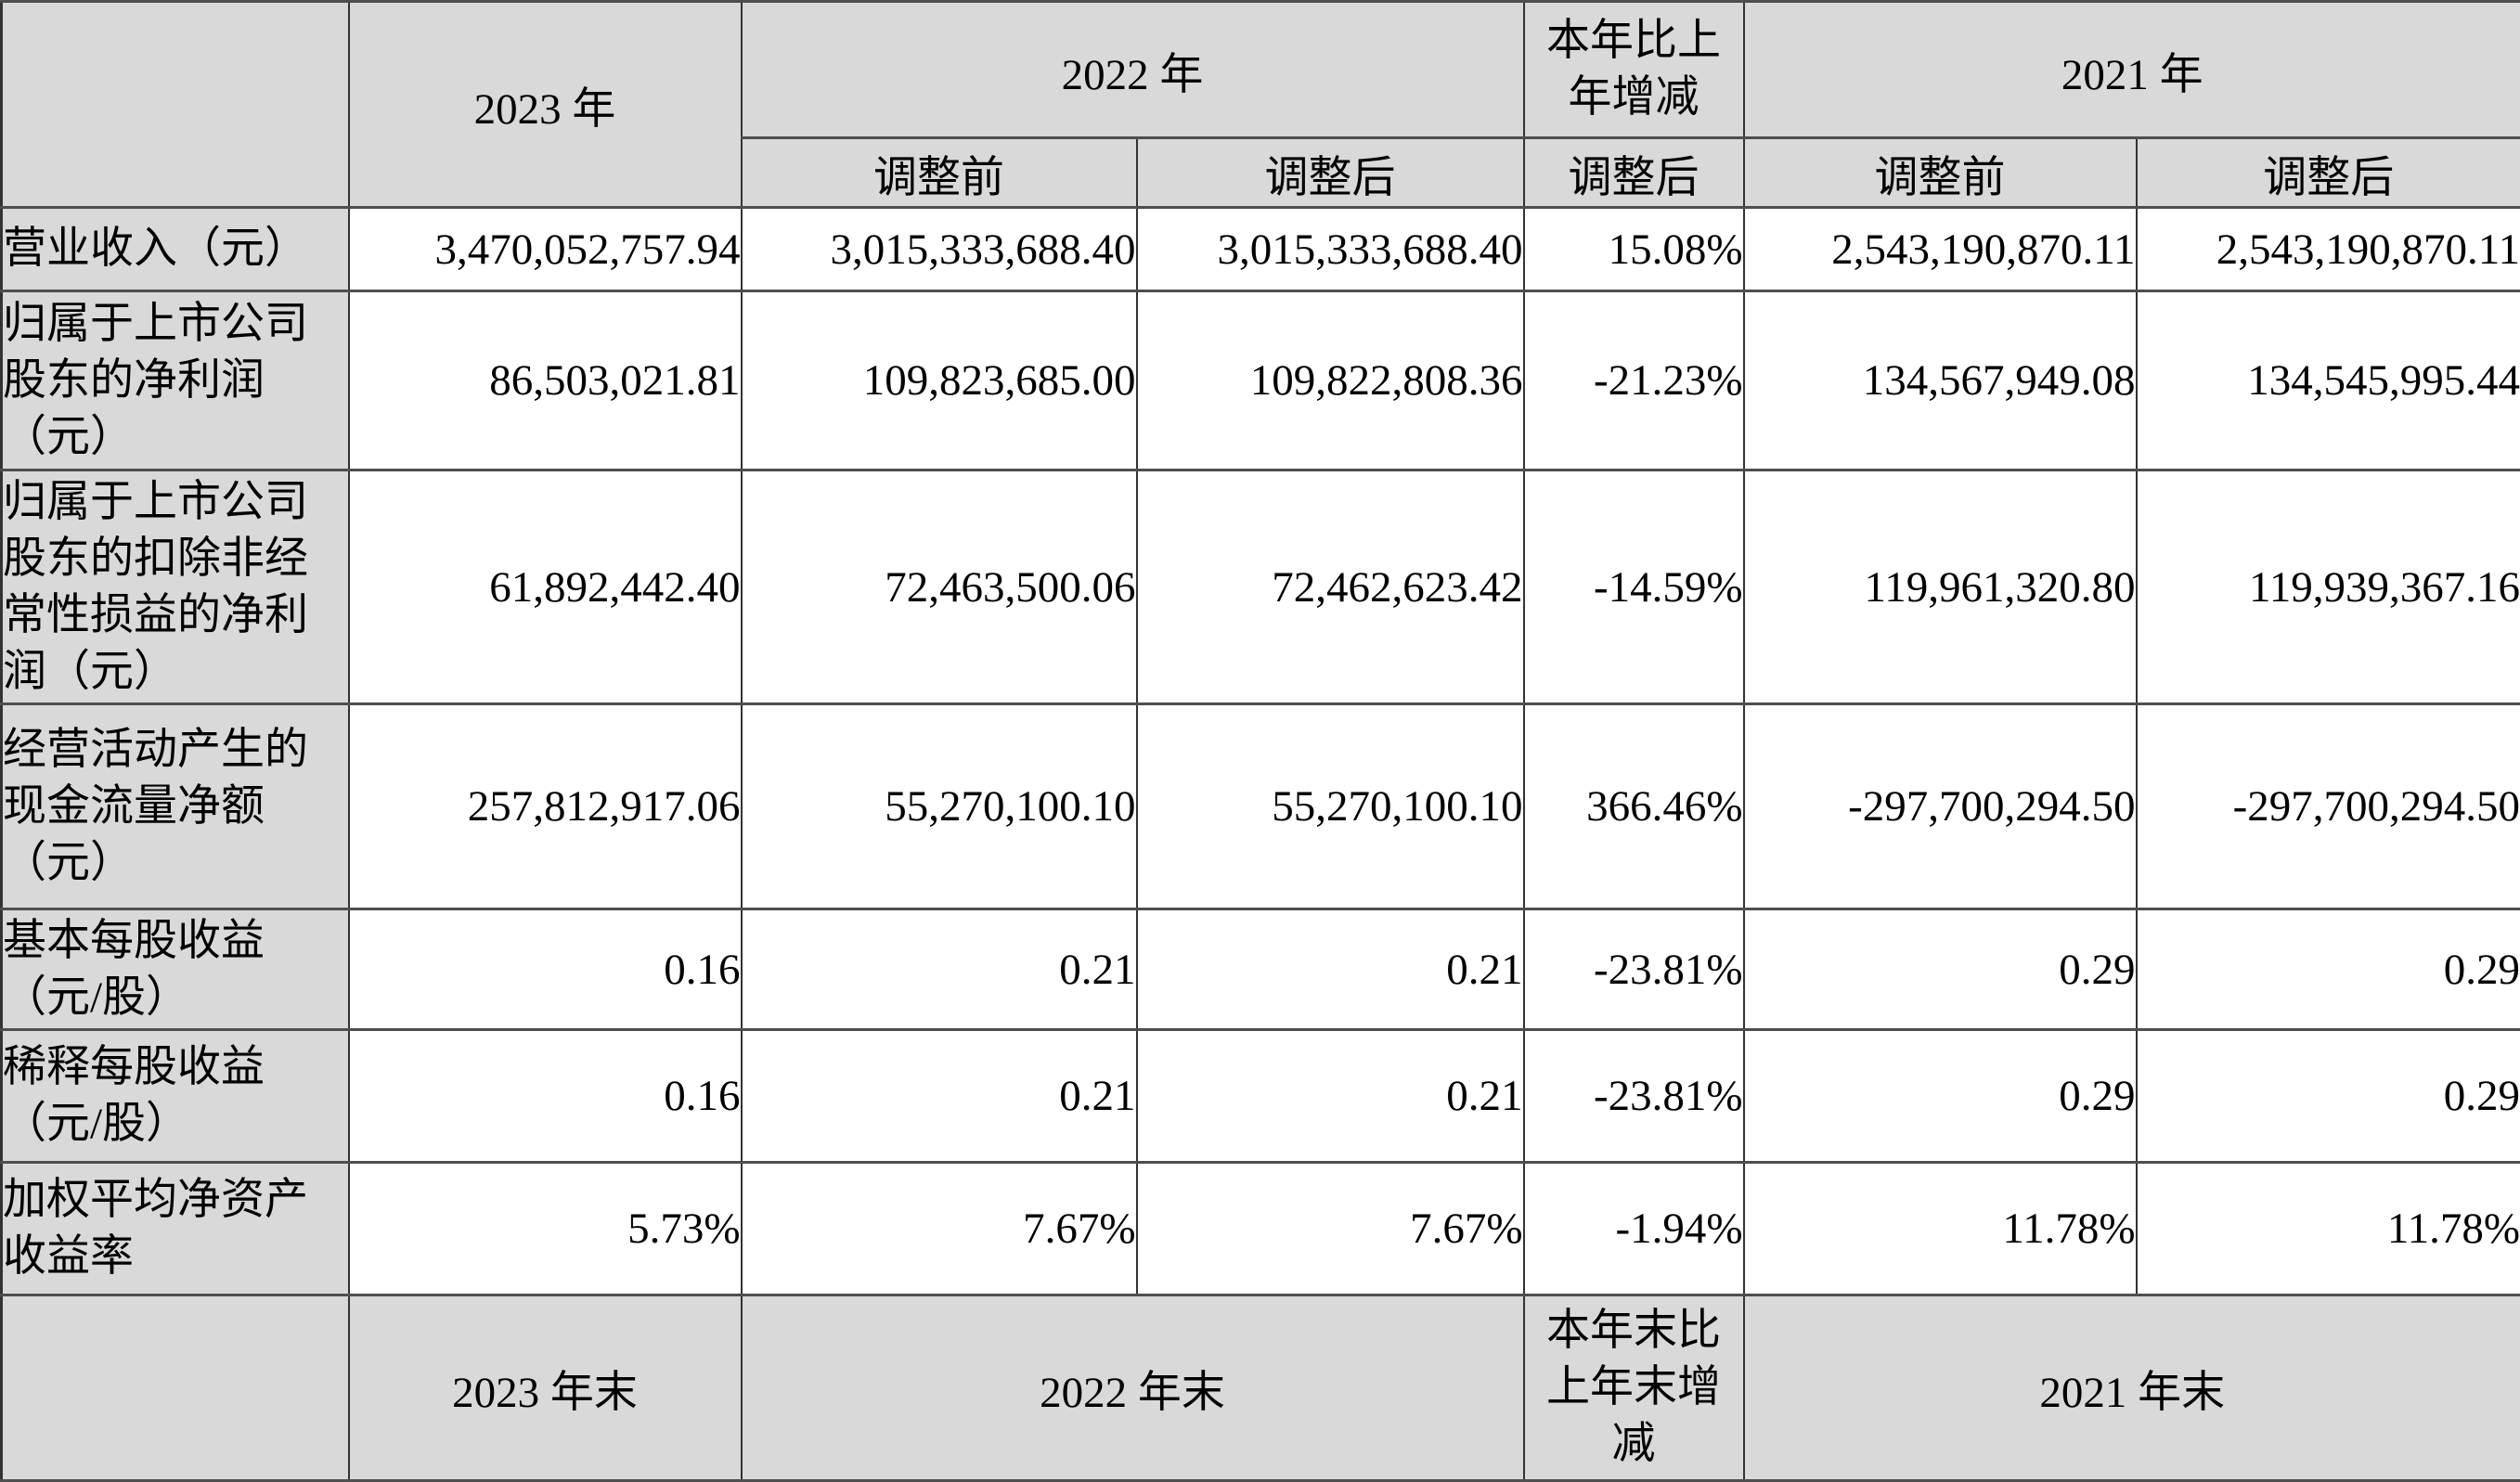 The image size is (2520, 1482). What do you see at coordinates (545, 1388) in the screenshot?
I see `footer-2023-year-end: 2023 年末` at bounding box center [545, 1388].